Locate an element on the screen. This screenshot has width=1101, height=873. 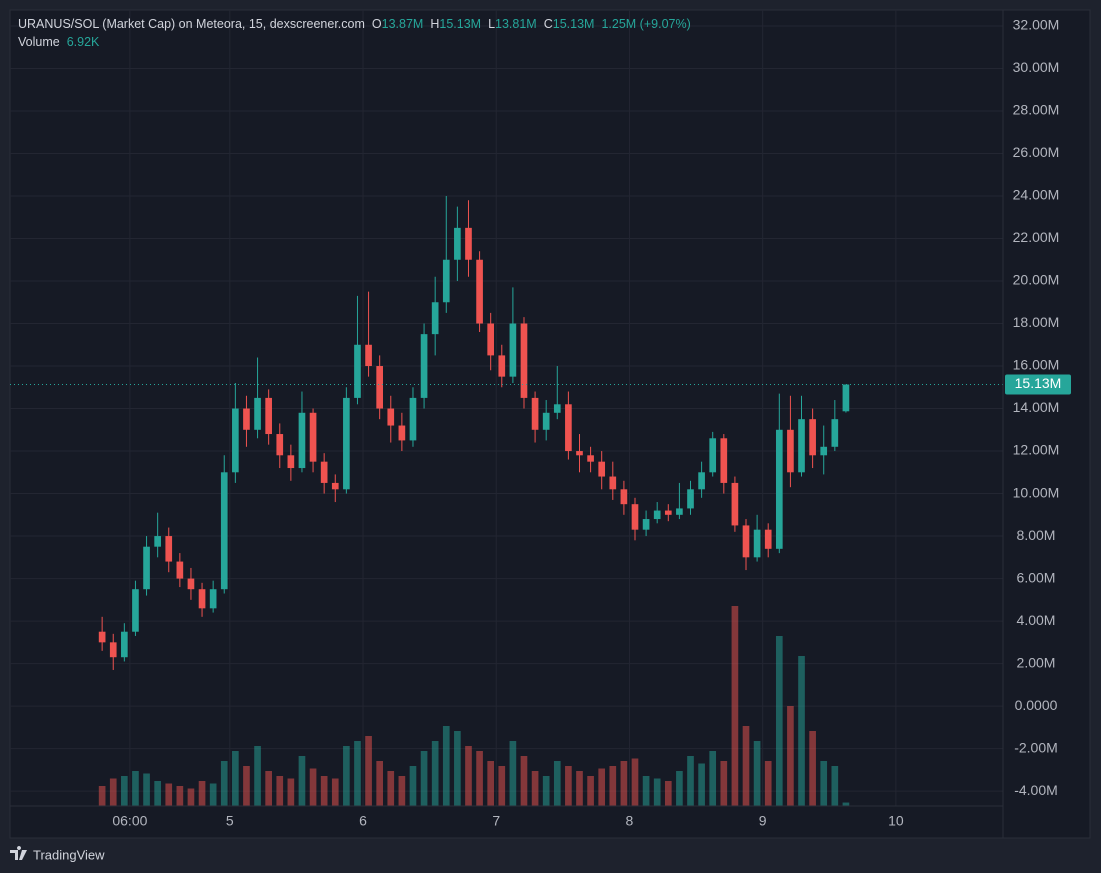
y-tick-label: 28.00M is located at coordinates (1036, 110).